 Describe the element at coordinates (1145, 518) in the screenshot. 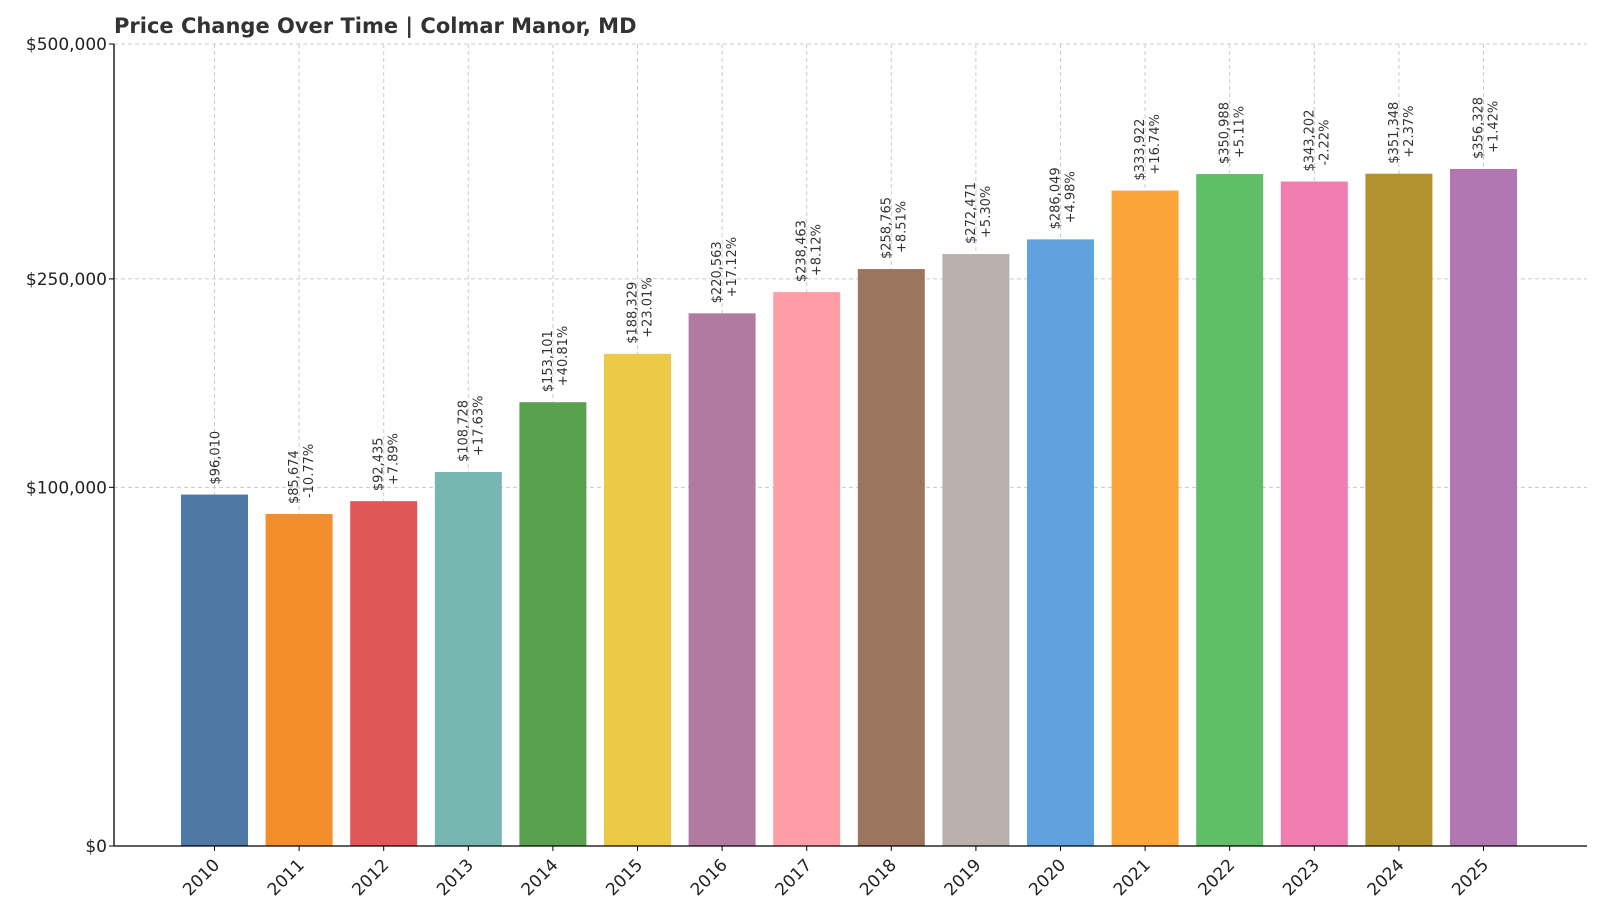

I see `bar-2021` at that location.